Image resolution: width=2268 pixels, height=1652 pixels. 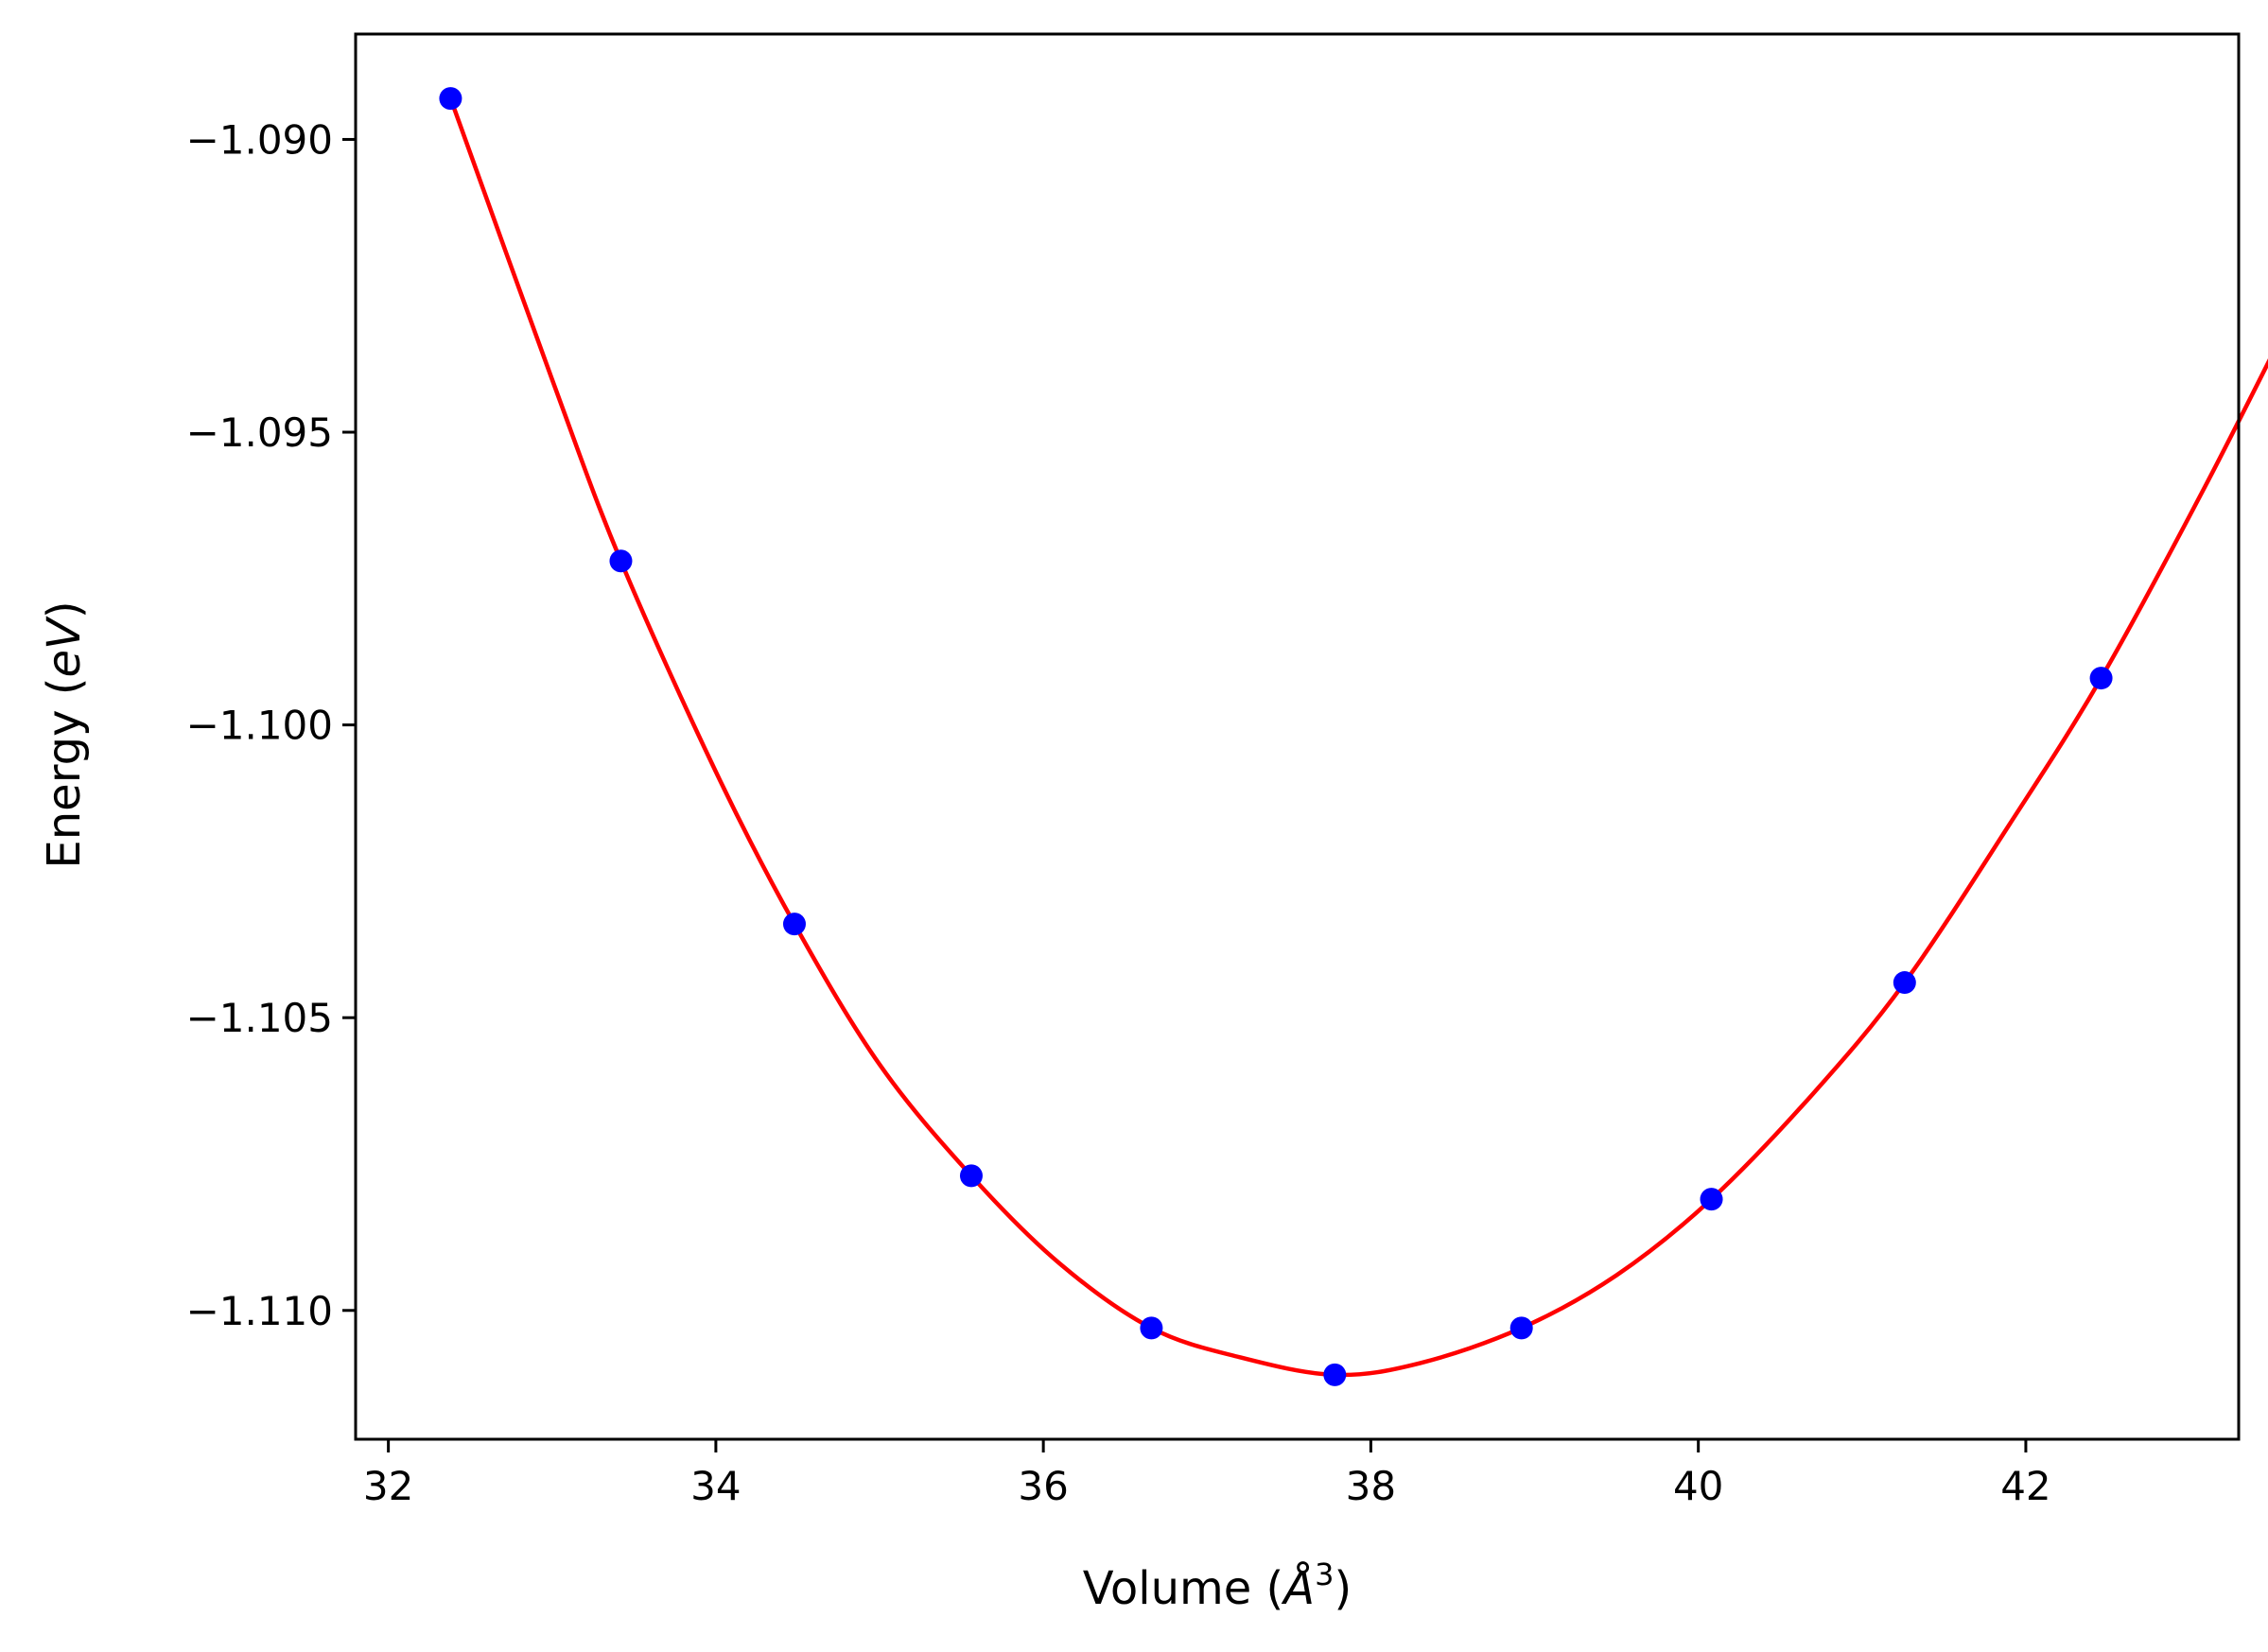 I want to click on y-tick-label: −1.110, so click(x=259, y=1311).